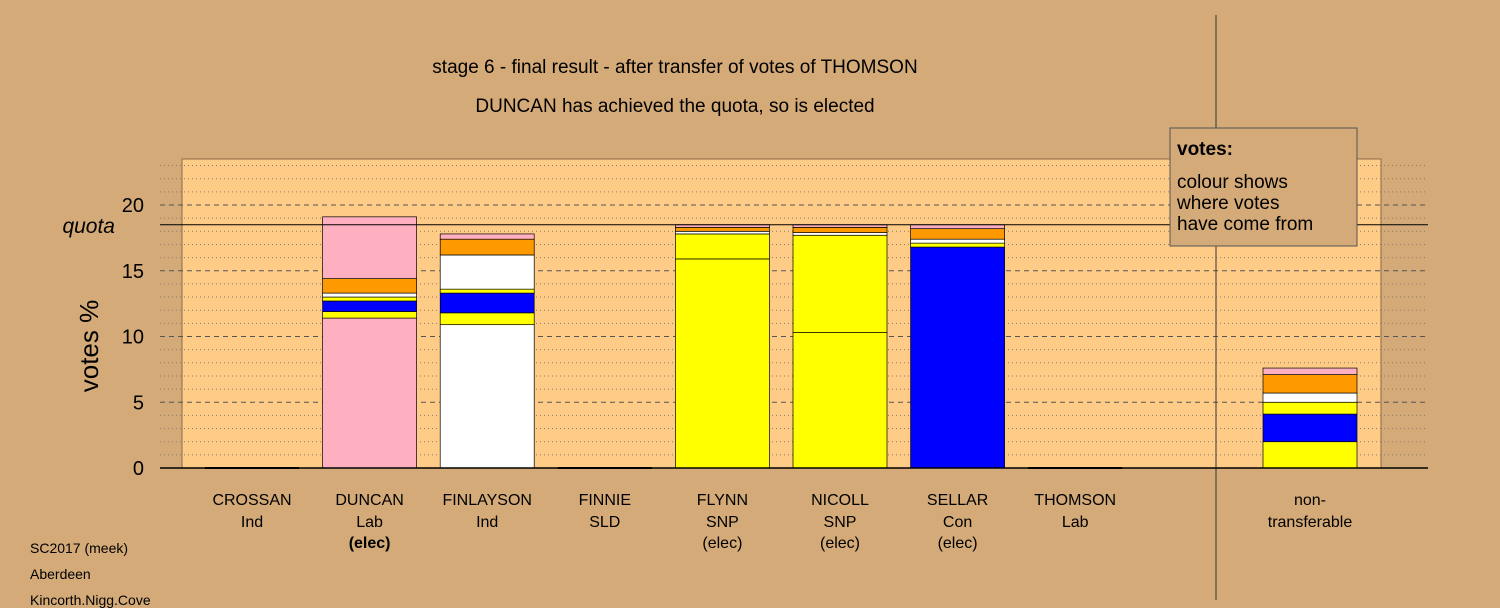 The width and height of the screenshot is (1500, 608). What do you see at coordinates (88, 226) in the screenshot?
I see `quota-label: quota` at bounding box center [88, 226].